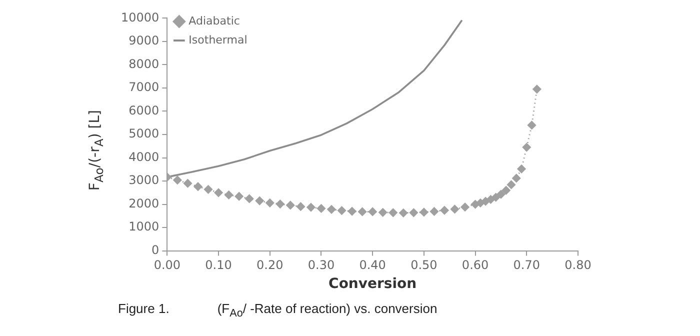  I want to click on y-tick-label: 10000, so click(140, 17).